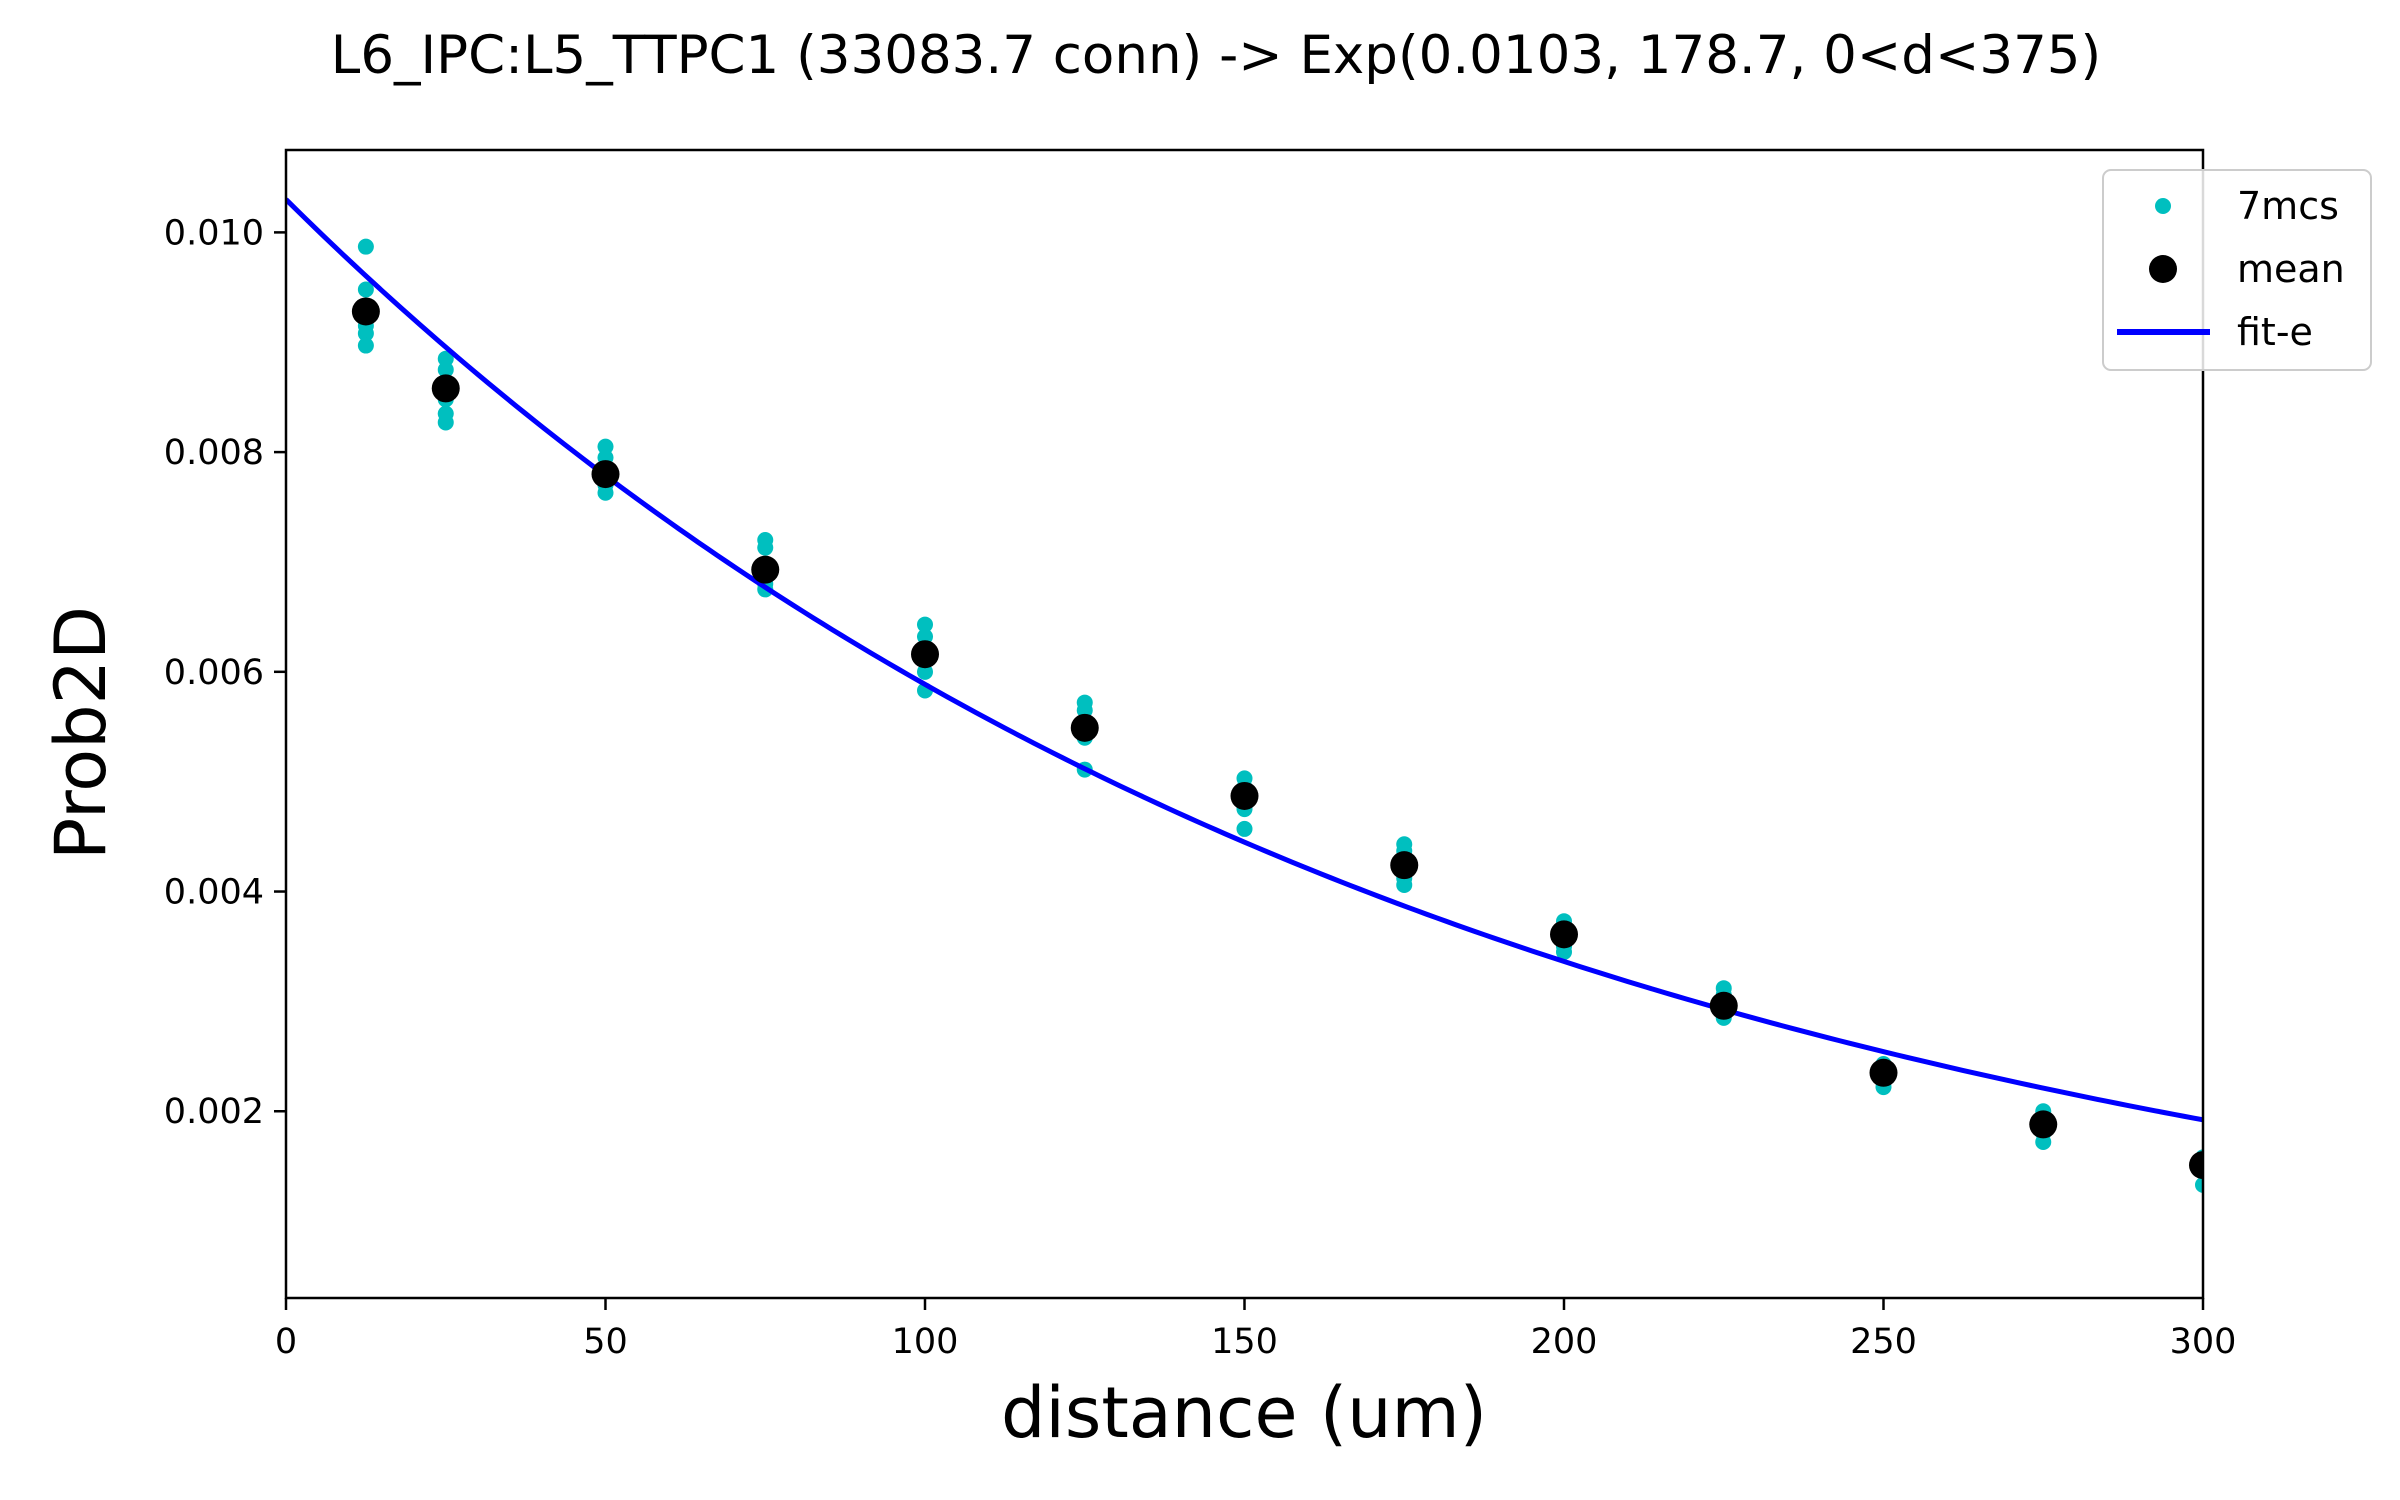 This screenshot has width=2400, height=1500. What do you see at coordinates (214, 893) in the screenshot?
I see `y-tick-label: 0.004` at bounding box center [214, 893].